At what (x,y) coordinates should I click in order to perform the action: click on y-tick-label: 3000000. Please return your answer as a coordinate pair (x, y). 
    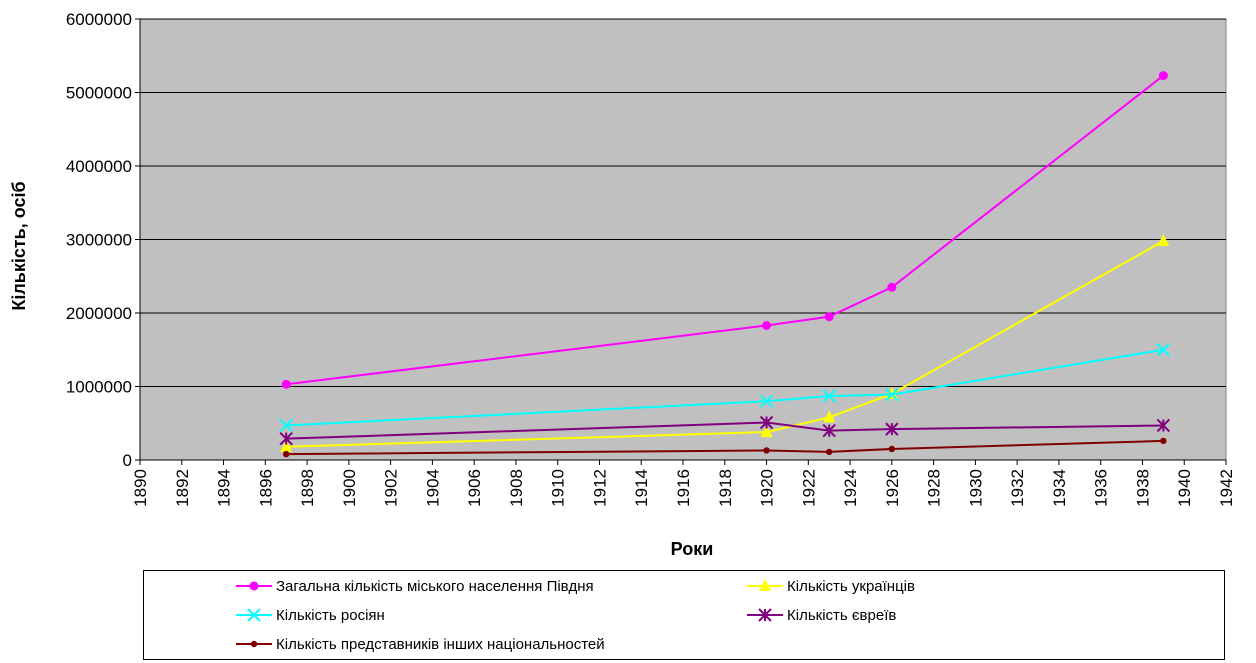
    Looking at the image, I should click on (99, 240).